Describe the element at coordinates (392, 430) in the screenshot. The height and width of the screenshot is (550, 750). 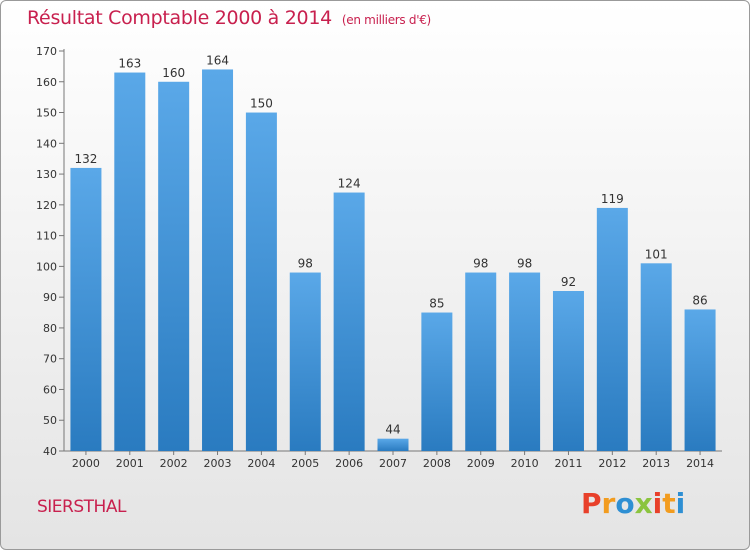
I see `value-label: 44` at that location.